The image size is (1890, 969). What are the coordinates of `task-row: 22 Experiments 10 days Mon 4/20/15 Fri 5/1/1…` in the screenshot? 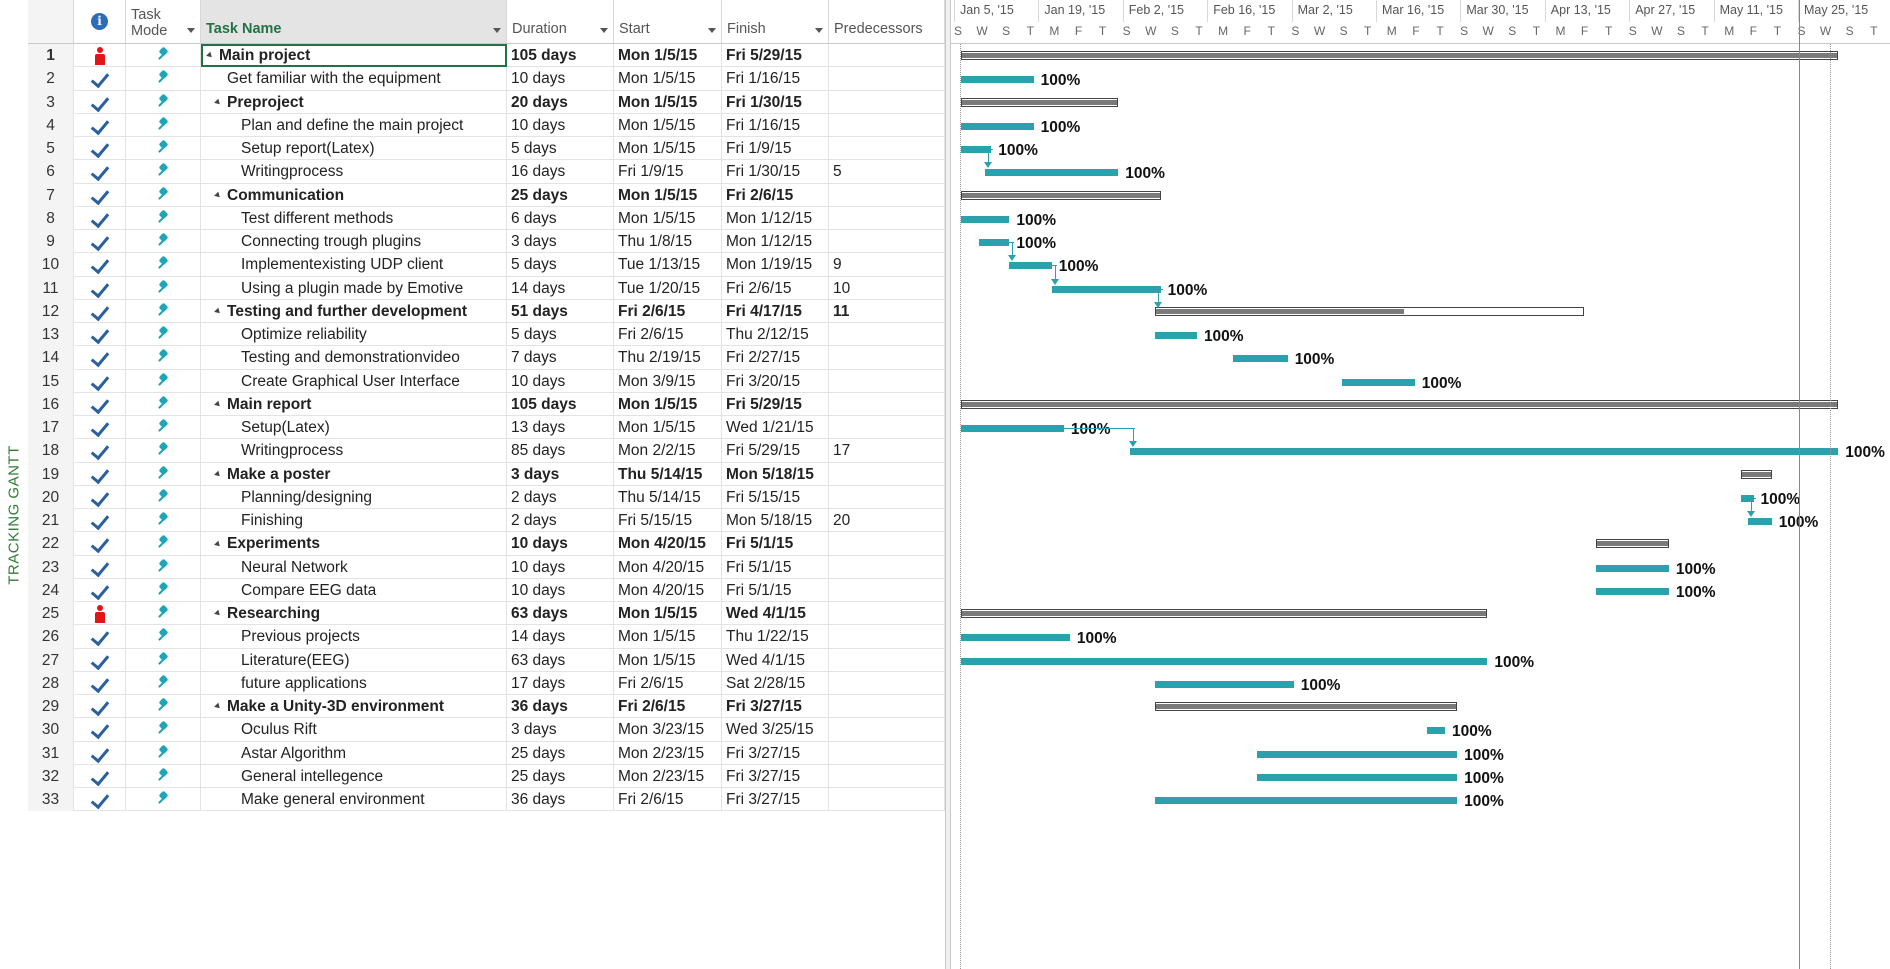 It's located at (486, 544).